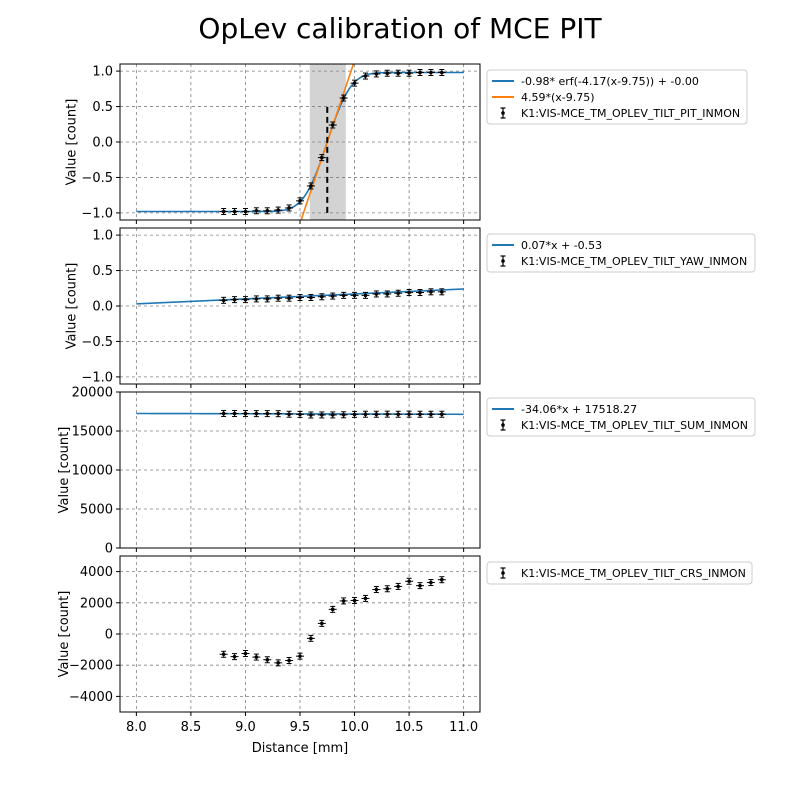  What do you see at coordinates (92, 471) in the screenshot?
I see `y-tick-label: 10000` at bounding box center [92, 471].